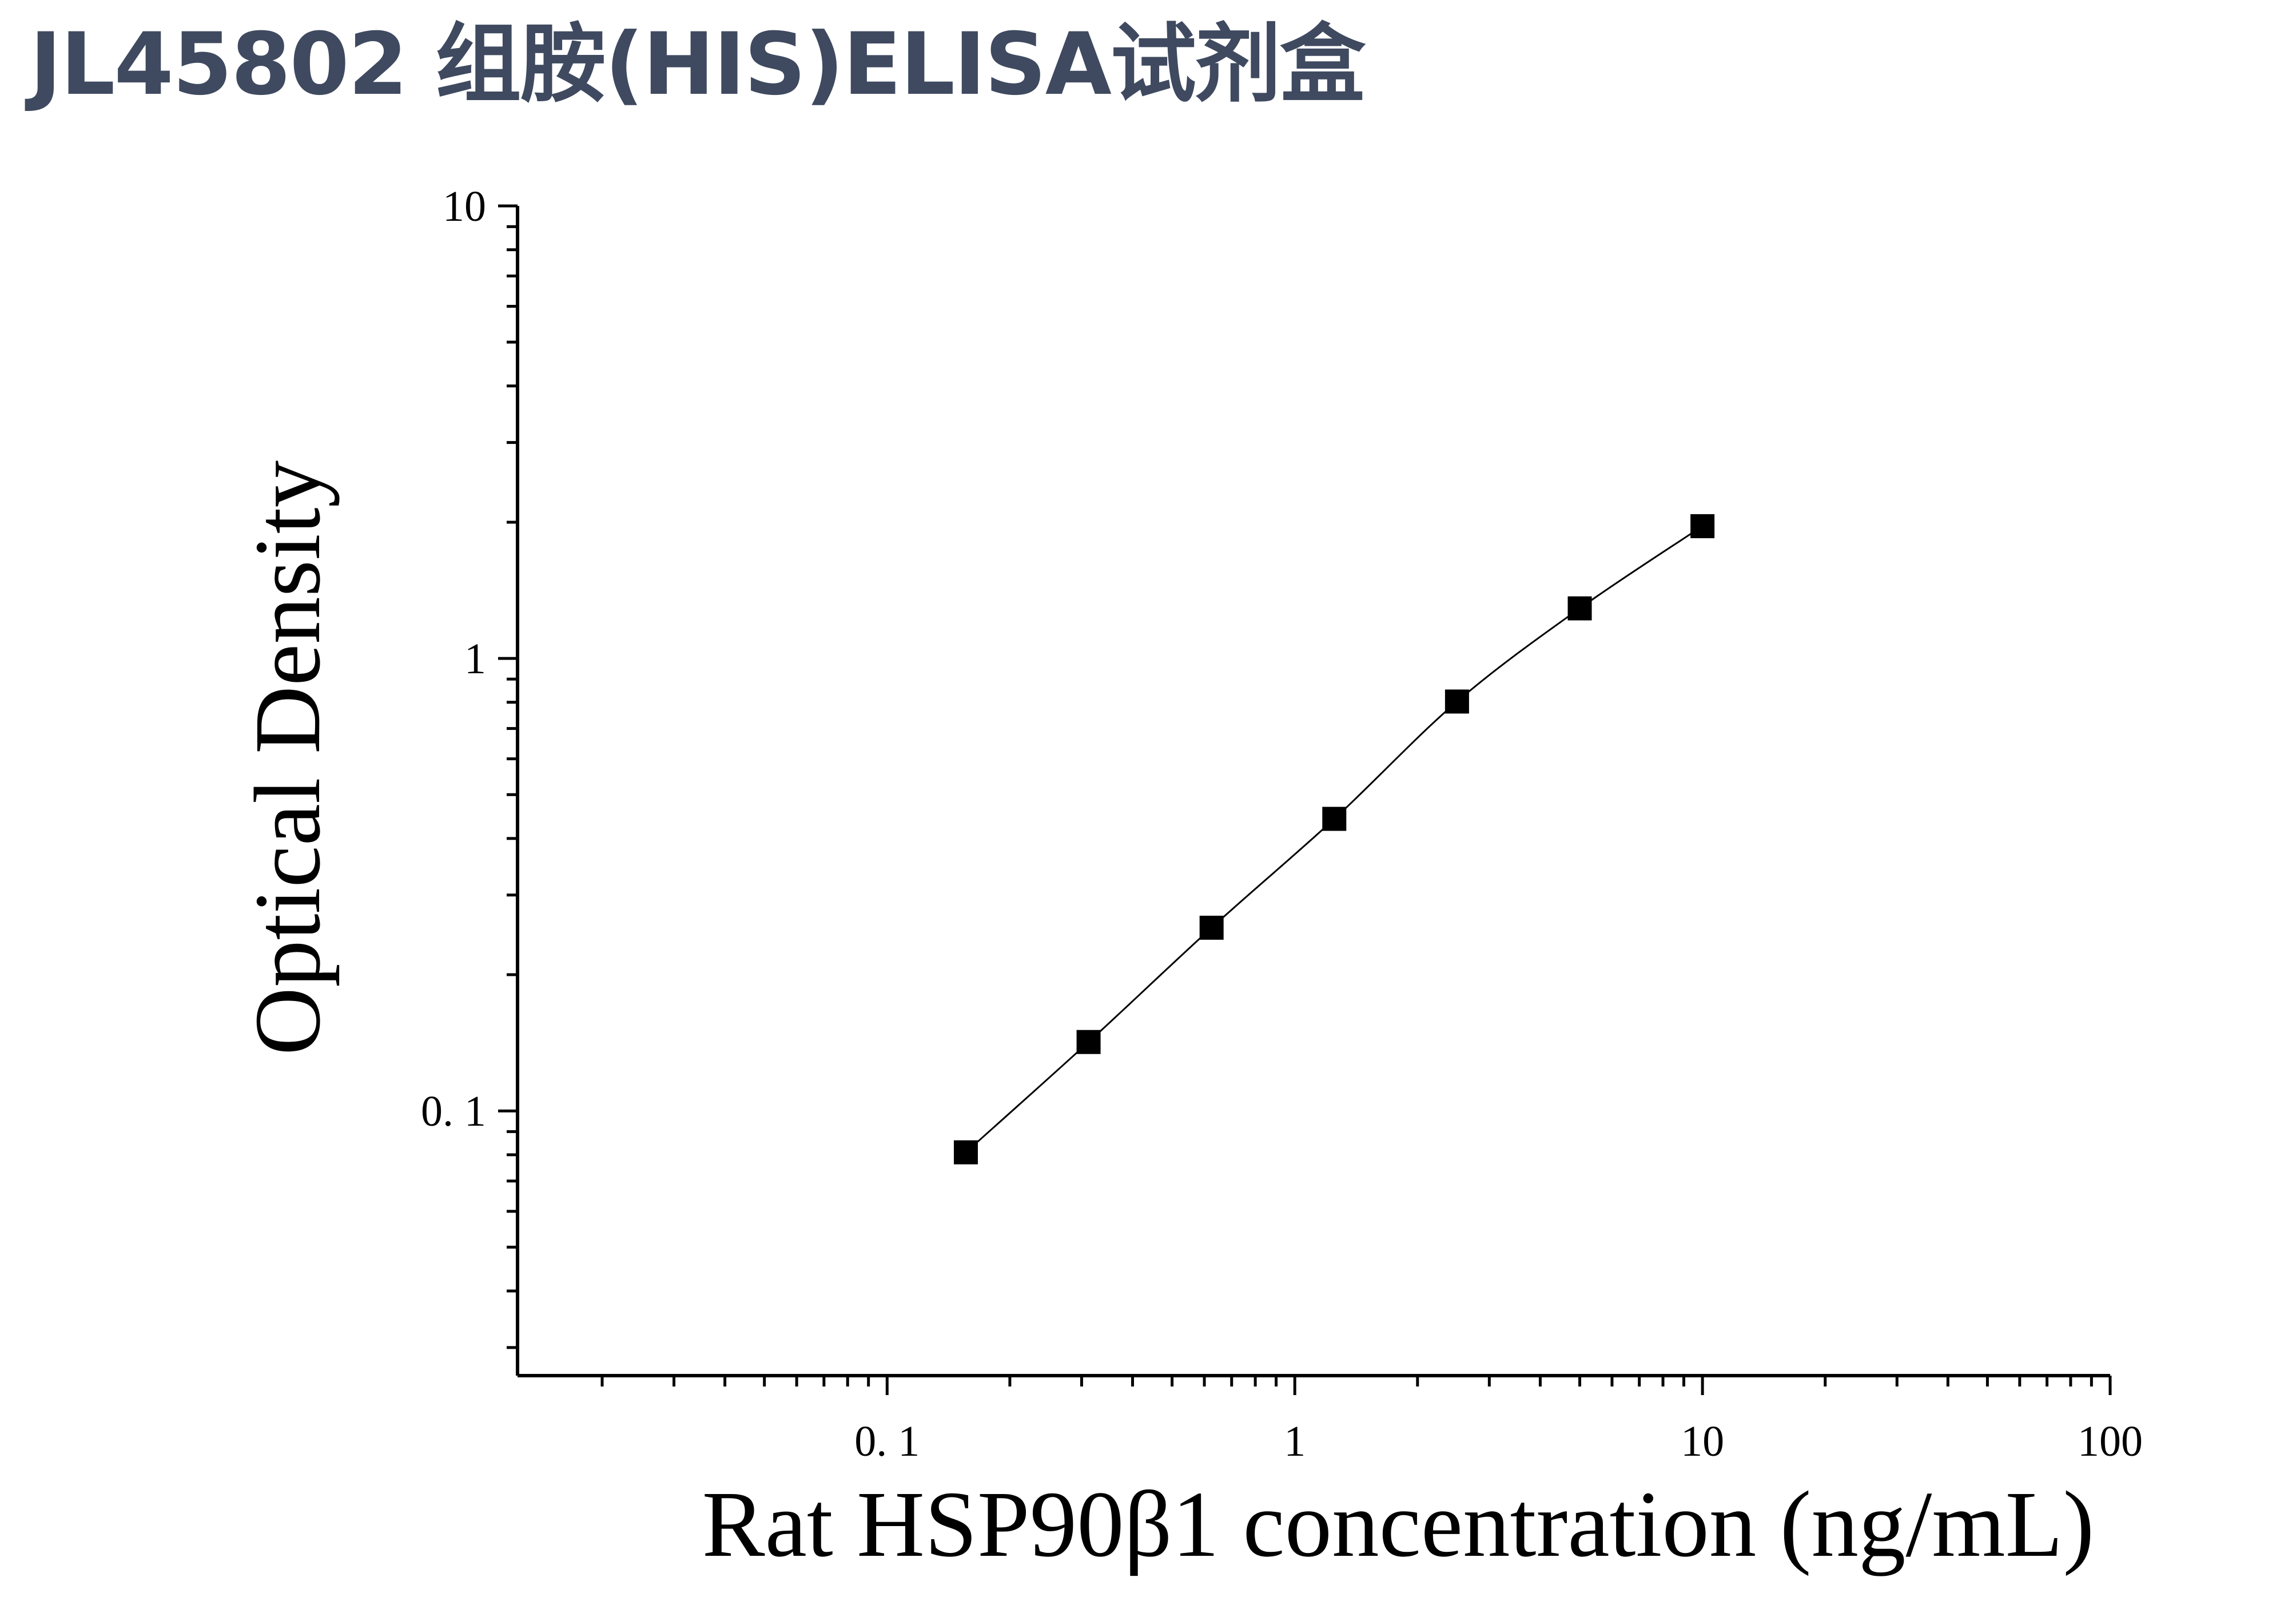 The width and height of the screenshot is (2296, 1605). I want to click on y-tick-label: 1, so click(475, 659).